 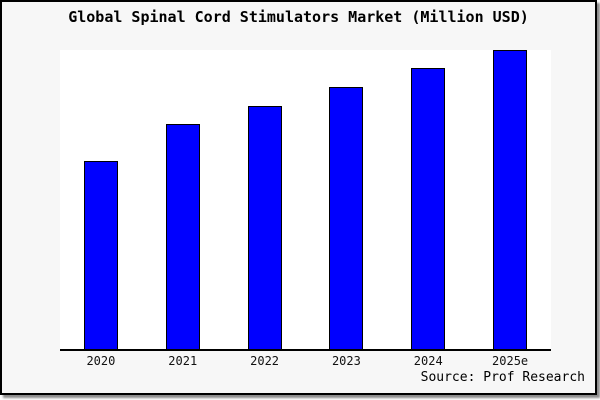 I want to click on bar-2024, so click(x=428, y=208).